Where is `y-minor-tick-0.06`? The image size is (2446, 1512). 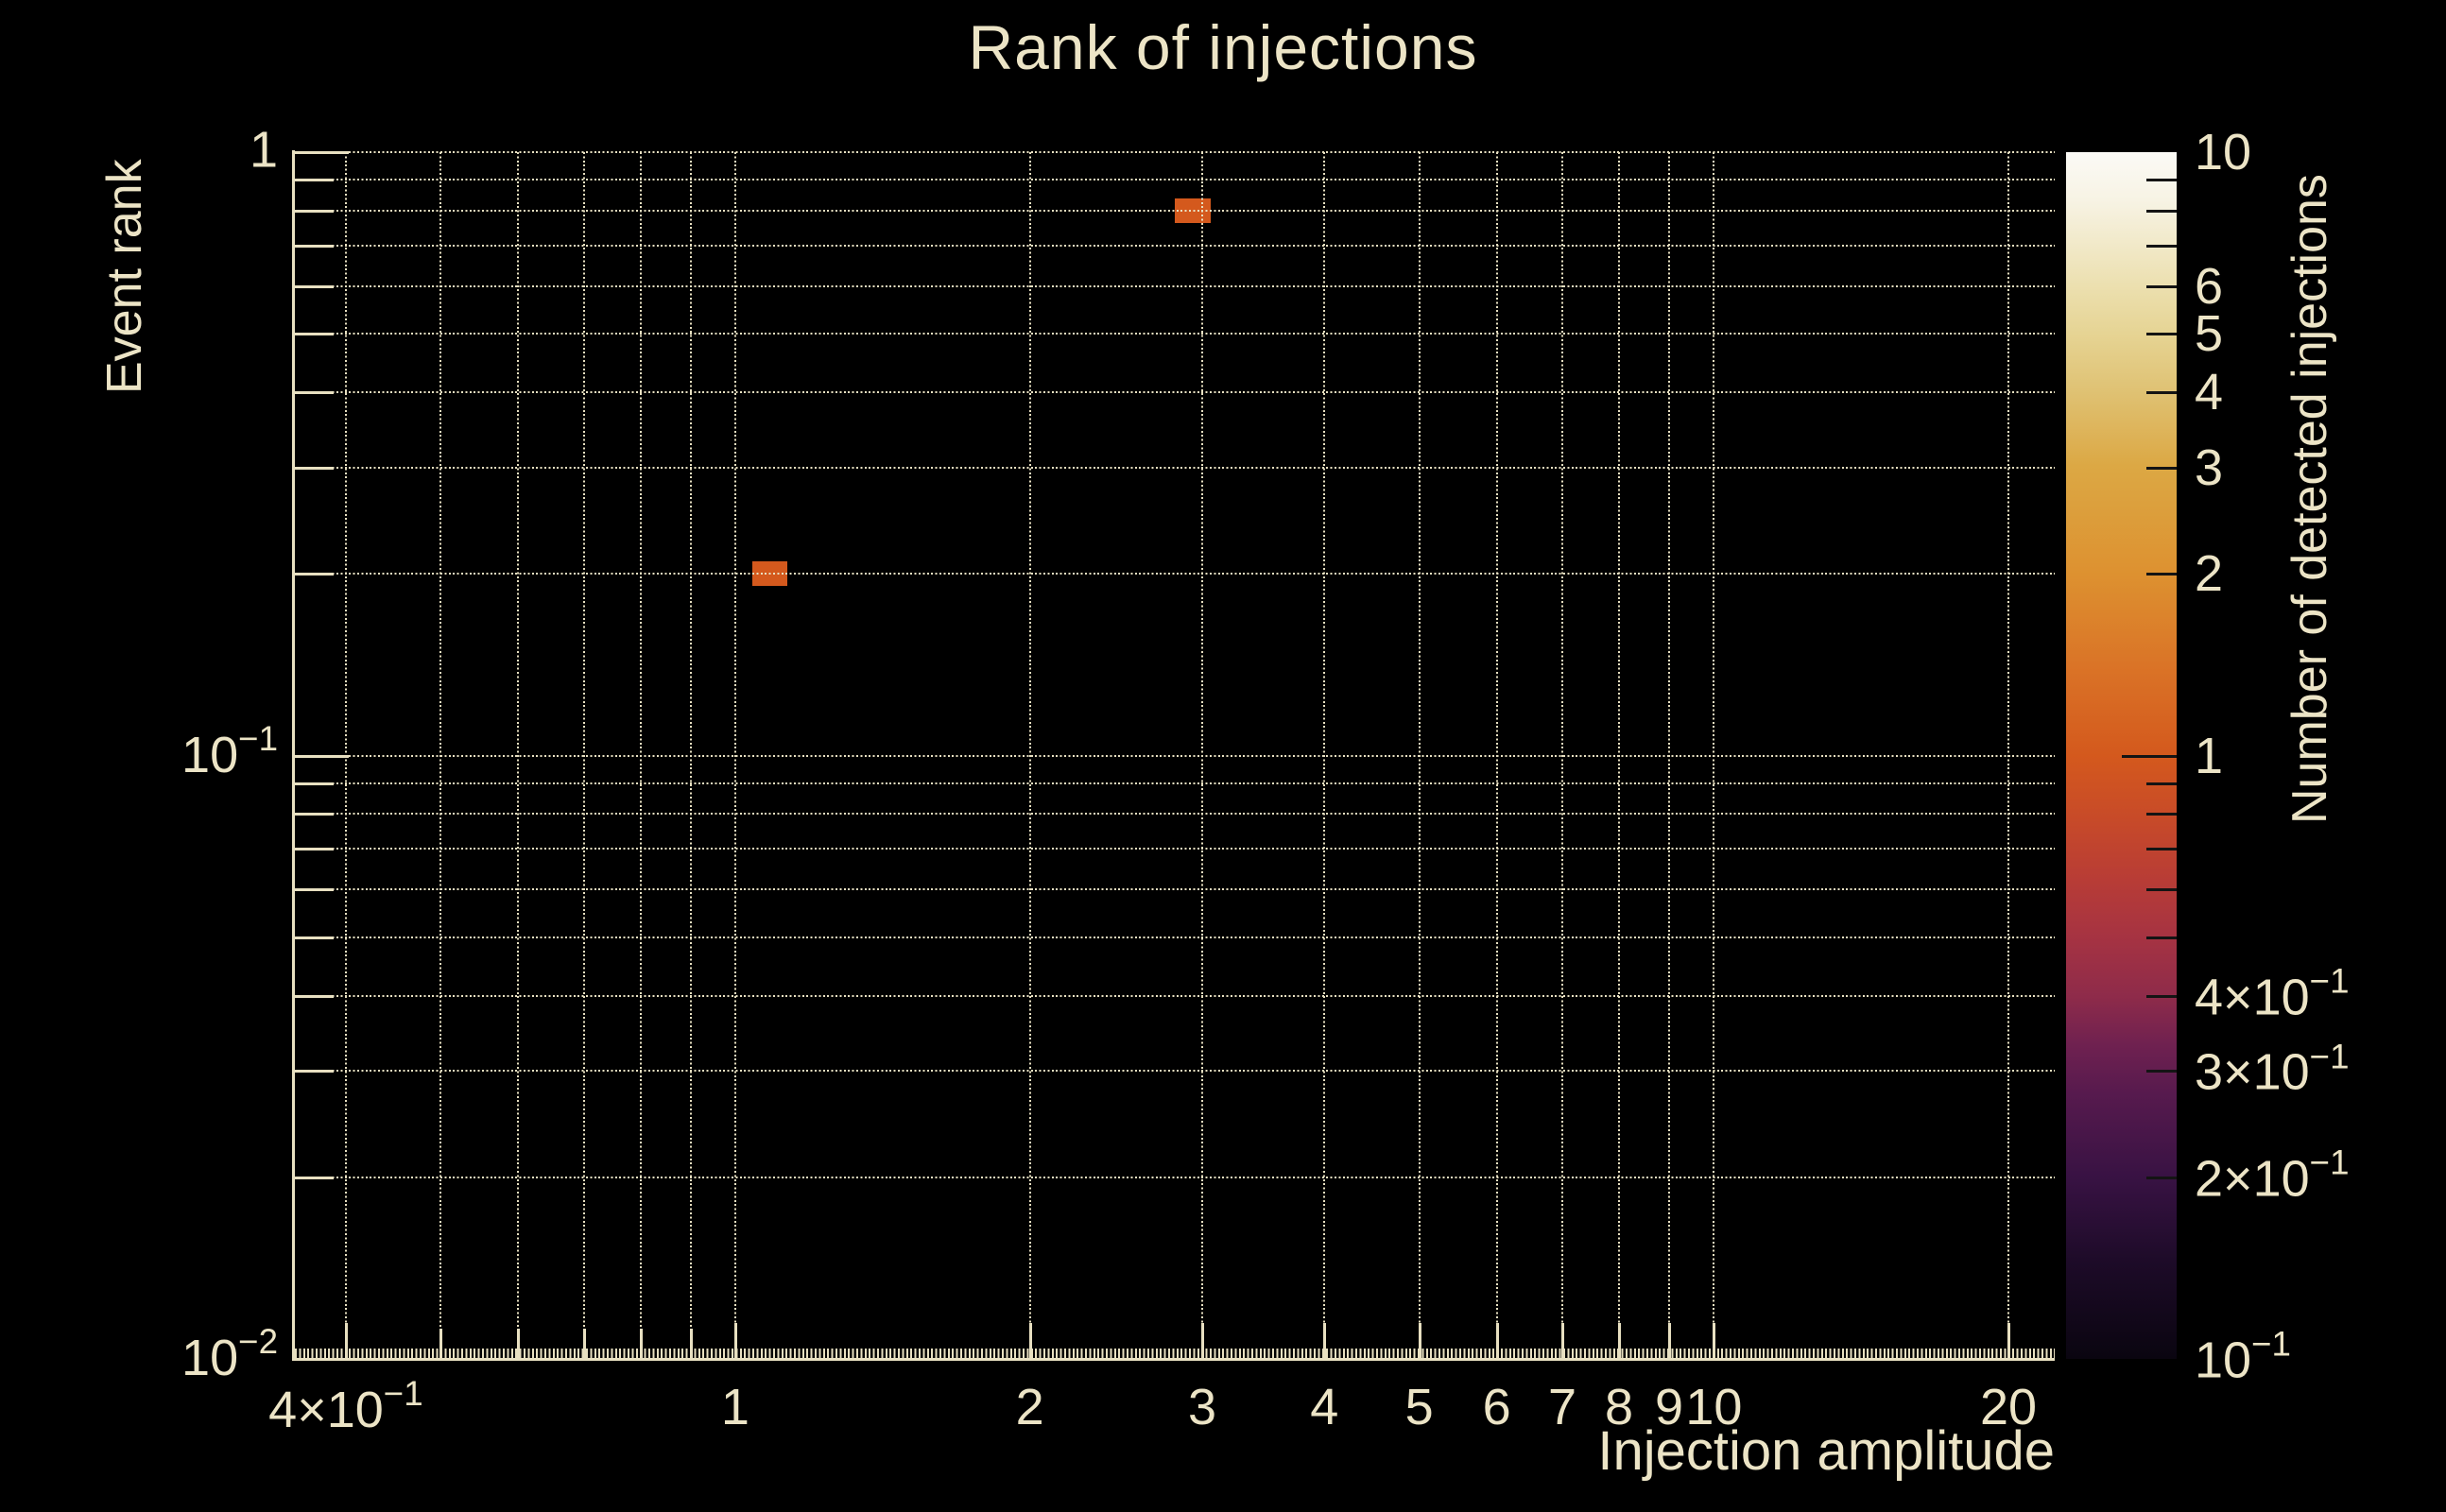 y-minor-tick-0.06 is located at coordinates (314, 890).